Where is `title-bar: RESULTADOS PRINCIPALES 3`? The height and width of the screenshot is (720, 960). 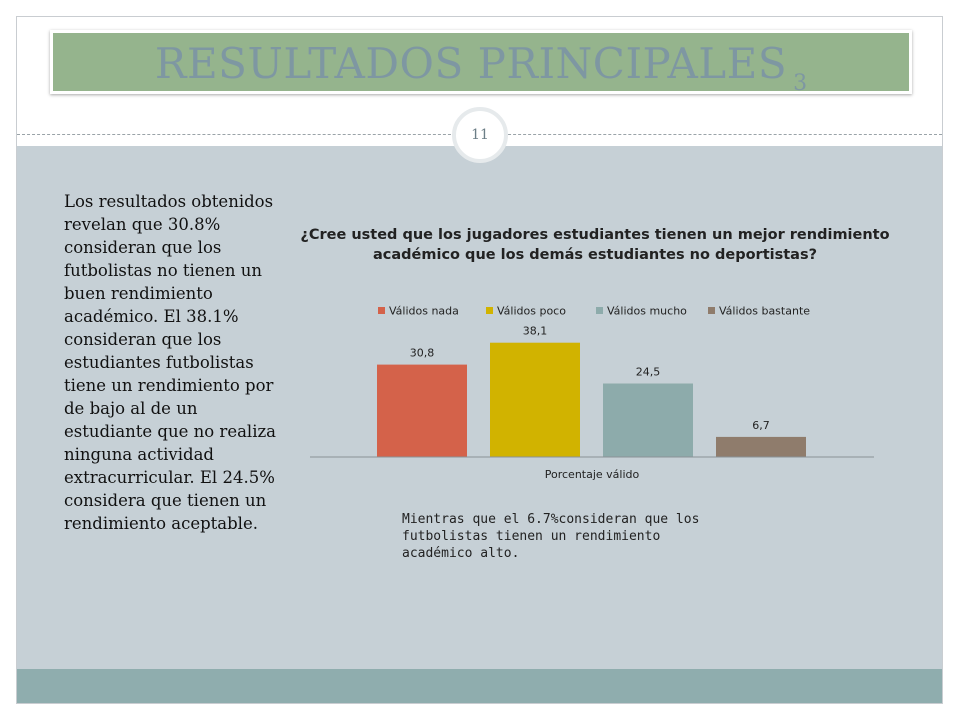
title-bar: RESULTADOS PRINCIPALES 3 is located at coordinates (481, 63).